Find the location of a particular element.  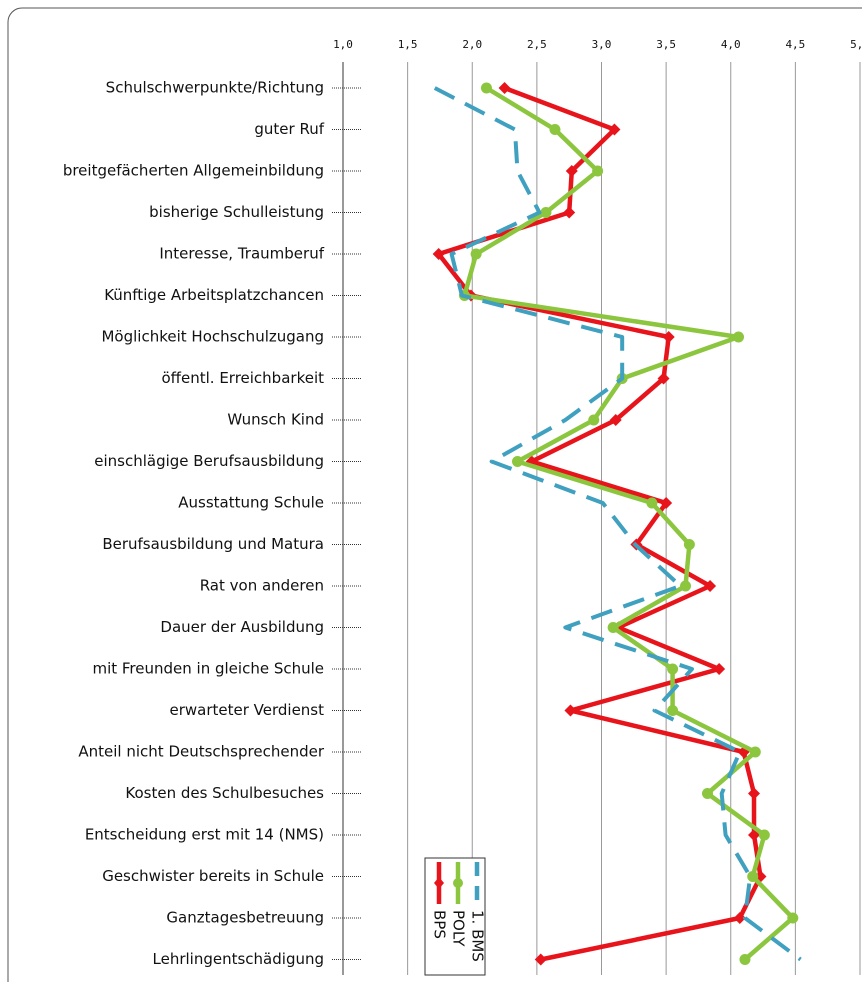

category-label: Anteil nicht Deutschsprechender is located at coordinates (201, 752).